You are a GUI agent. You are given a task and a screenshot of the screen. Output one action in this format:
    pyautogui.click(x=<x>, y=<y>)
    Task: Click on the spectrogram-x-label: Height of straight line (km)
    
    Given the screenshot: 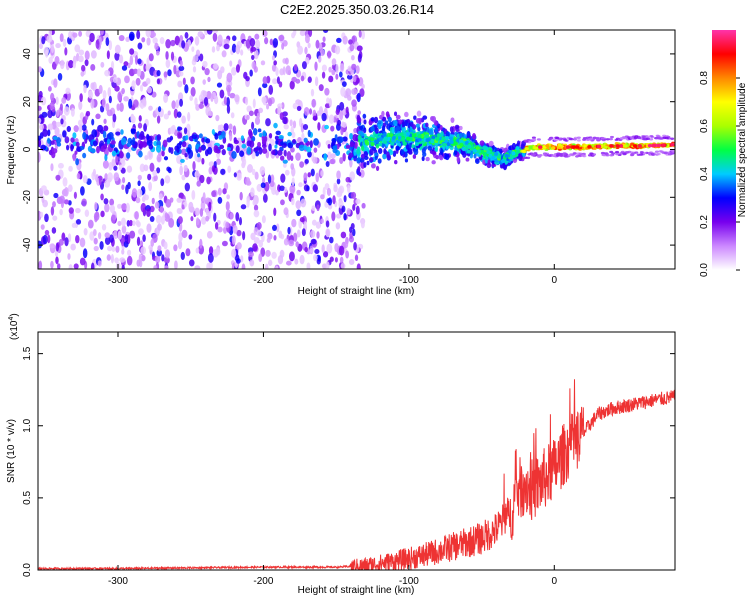 What is the action you would take?
    pyautogui.click(x=356, y=291)
    